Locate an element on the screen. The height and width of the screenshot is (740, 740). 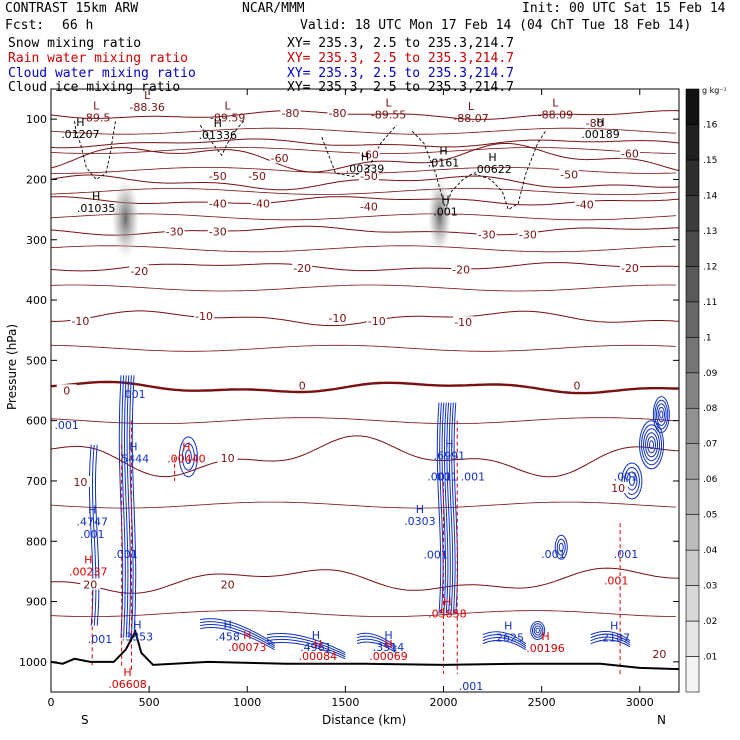
colorbar-tick-label: .09 is located at coordinates (710, 374).